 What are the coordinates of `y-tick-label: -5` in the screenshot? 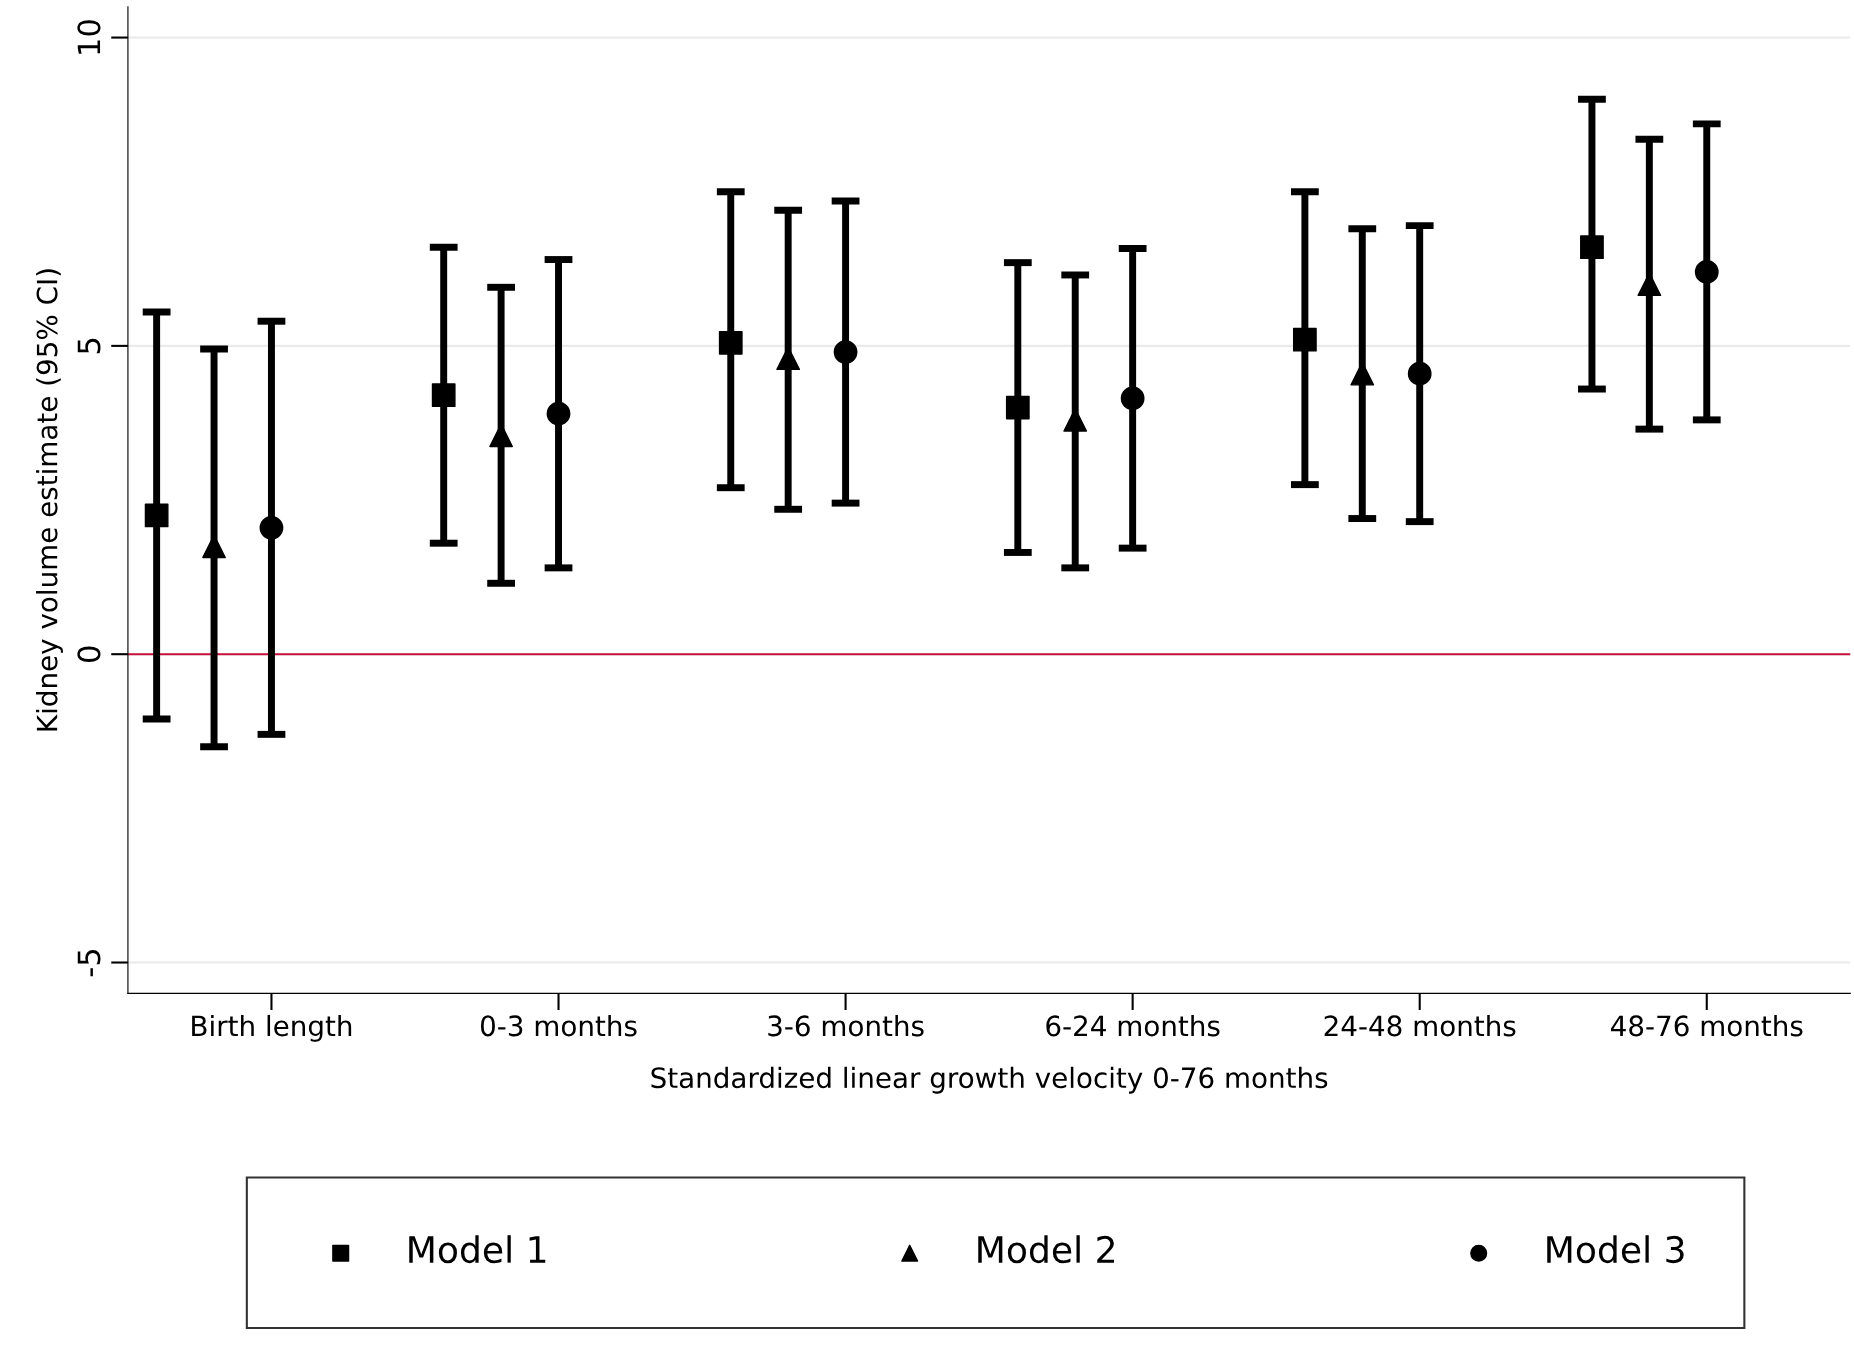 It's located at (89, 963).